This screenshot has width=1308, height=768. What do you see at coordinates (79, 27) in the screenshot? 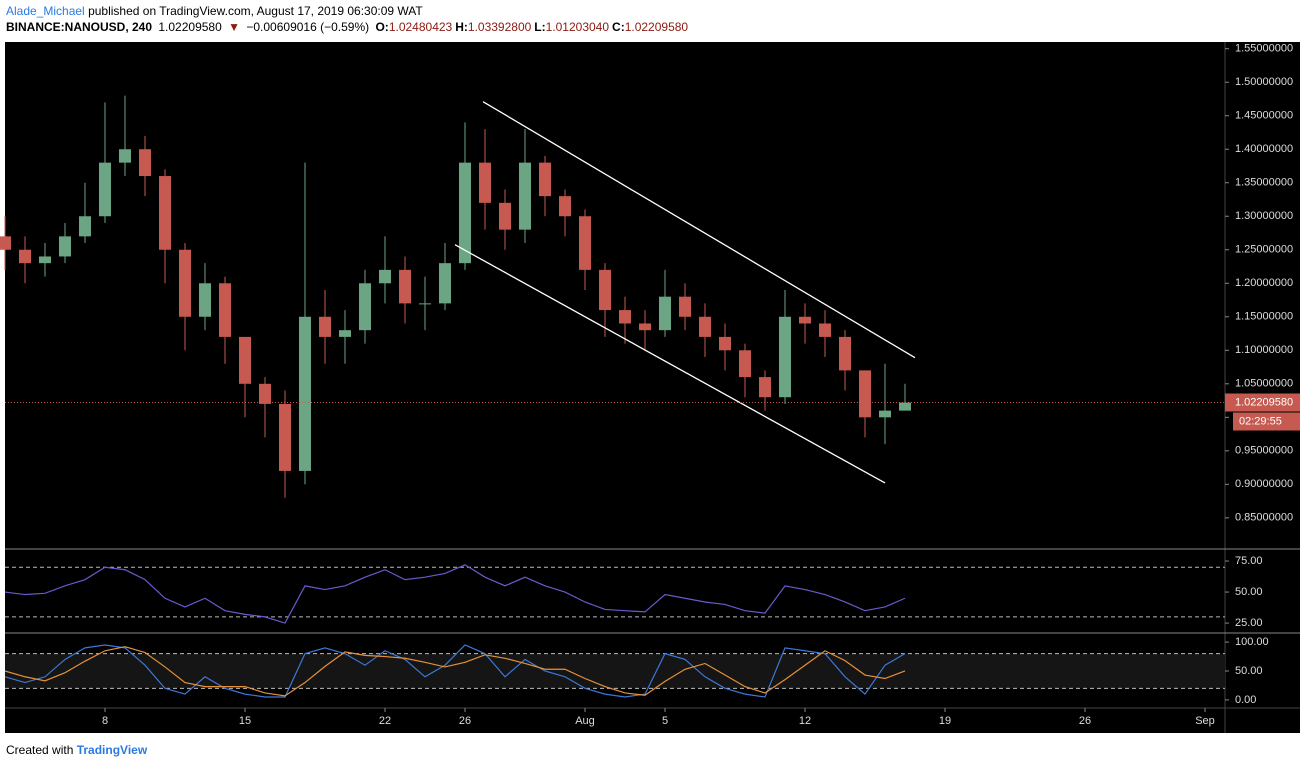
I see `symbol: BINANCE:NANOUSD, 240` at bounding box center [79, 27].